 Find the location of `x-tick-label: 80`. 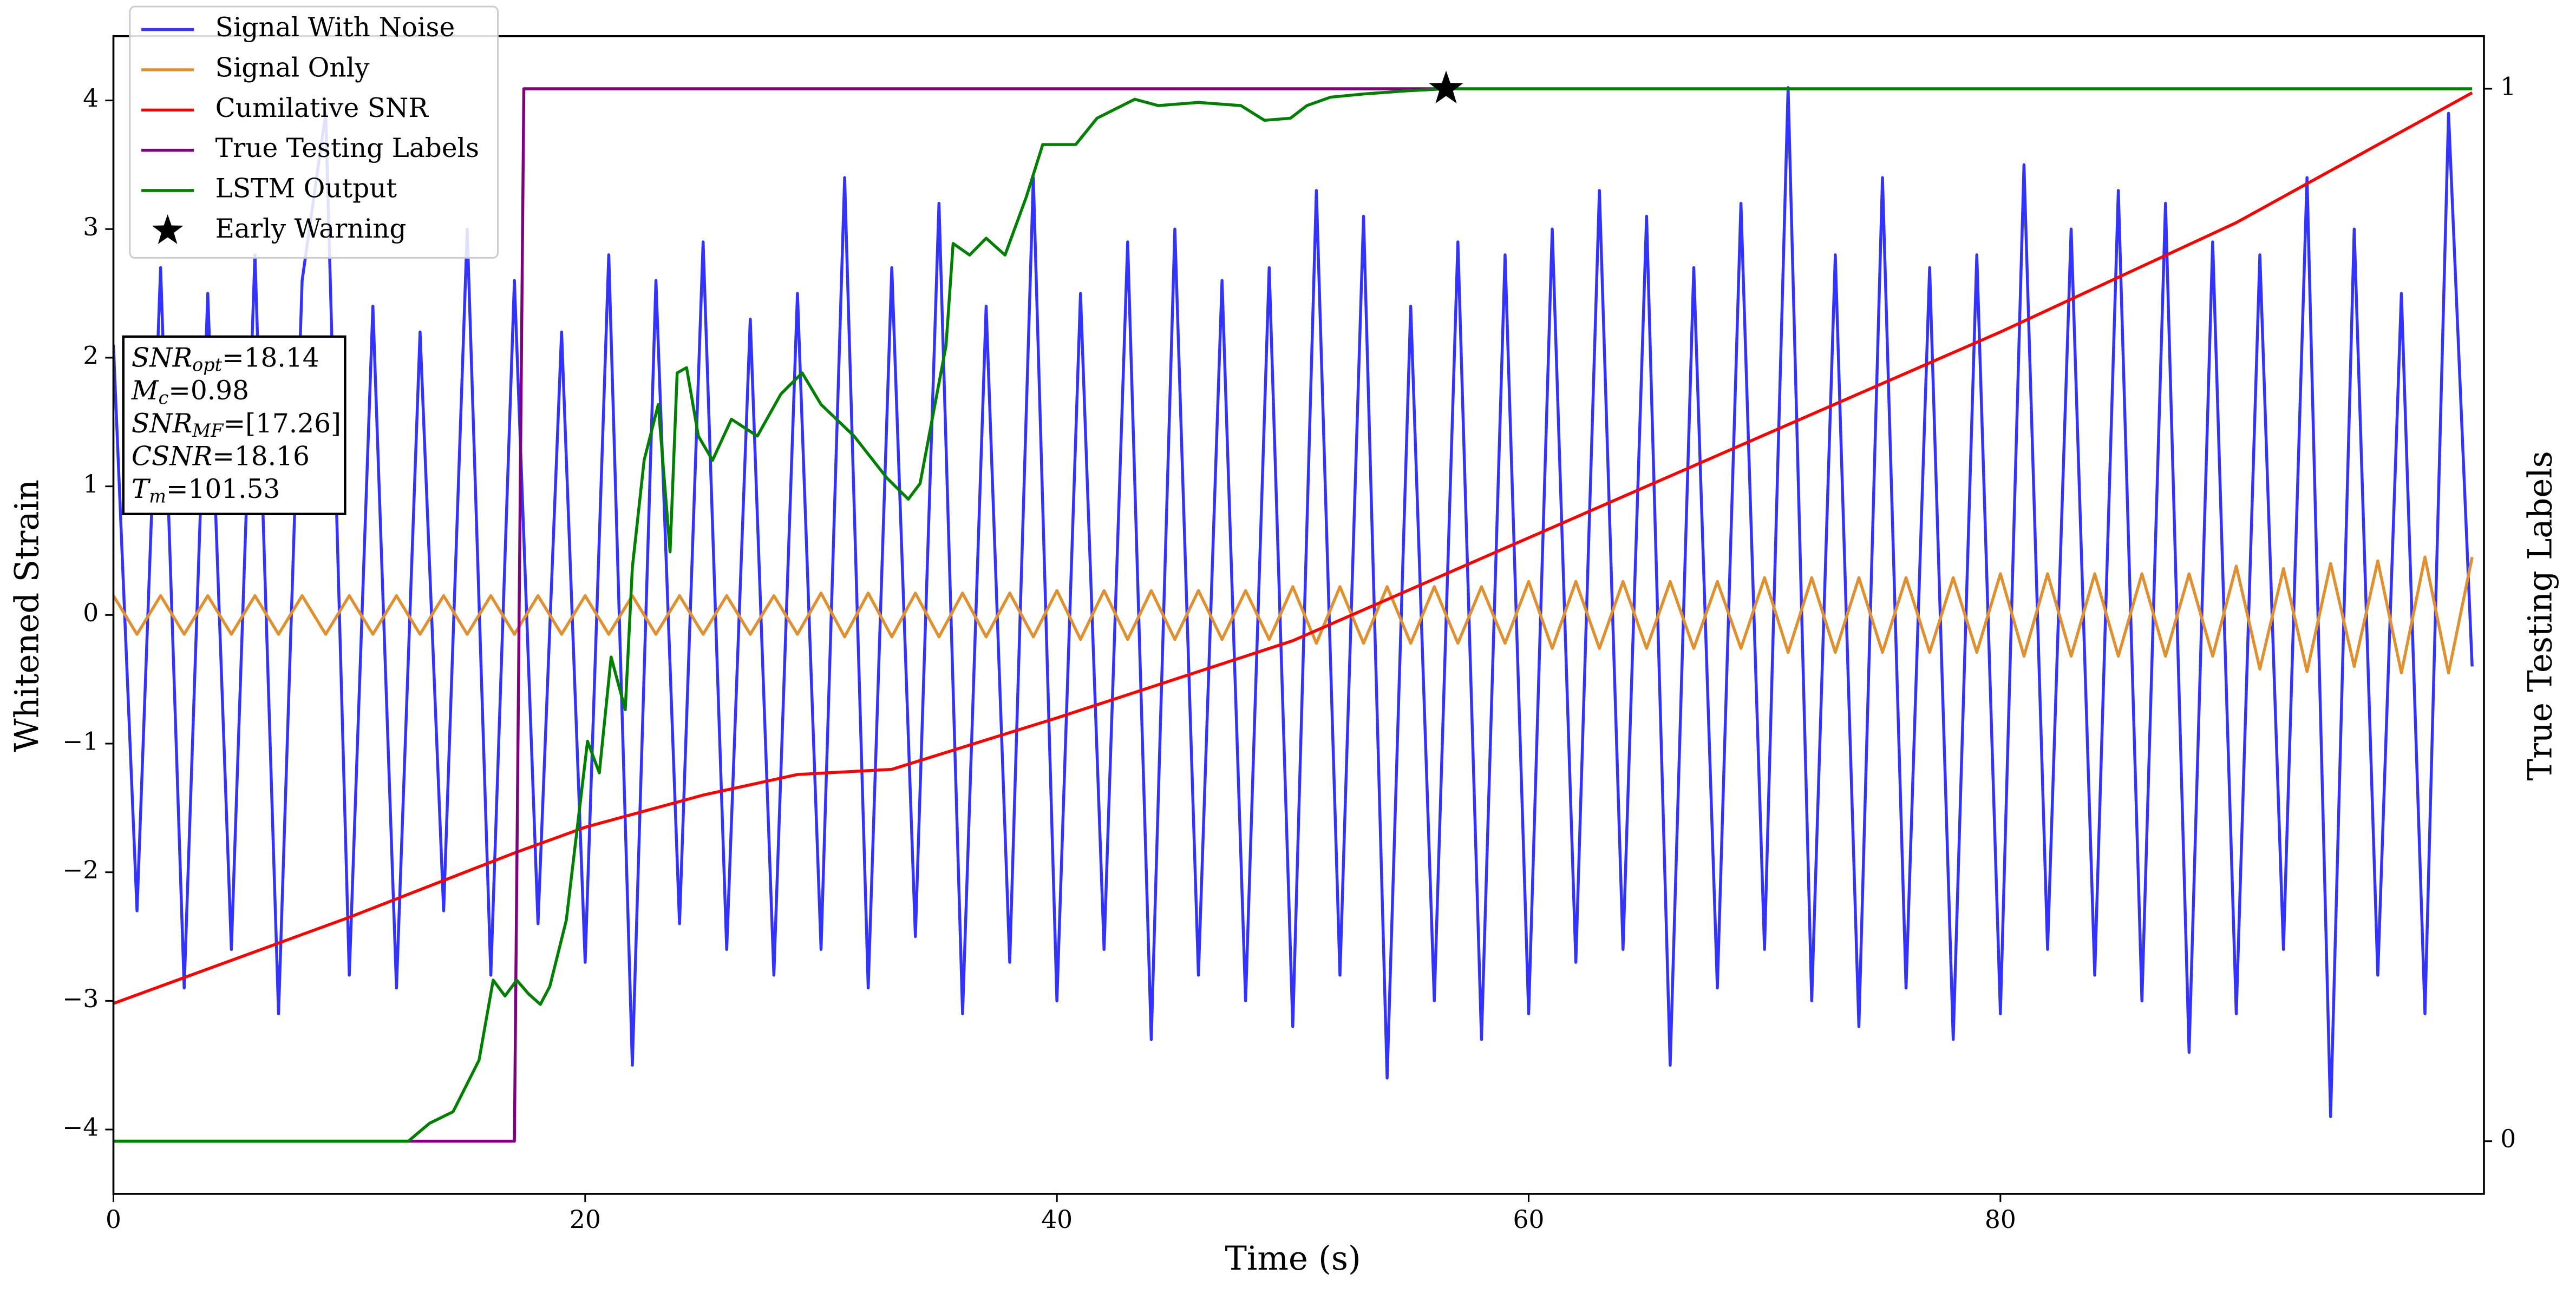

x-tick-label: 80 is located at coordinates (2000, 1219).